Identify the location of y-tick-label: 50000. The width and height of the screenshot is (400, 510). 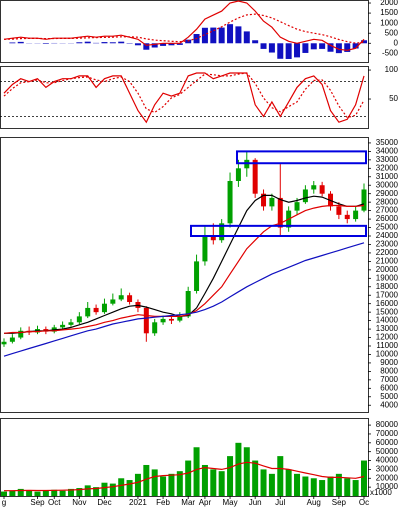
(387, 451).